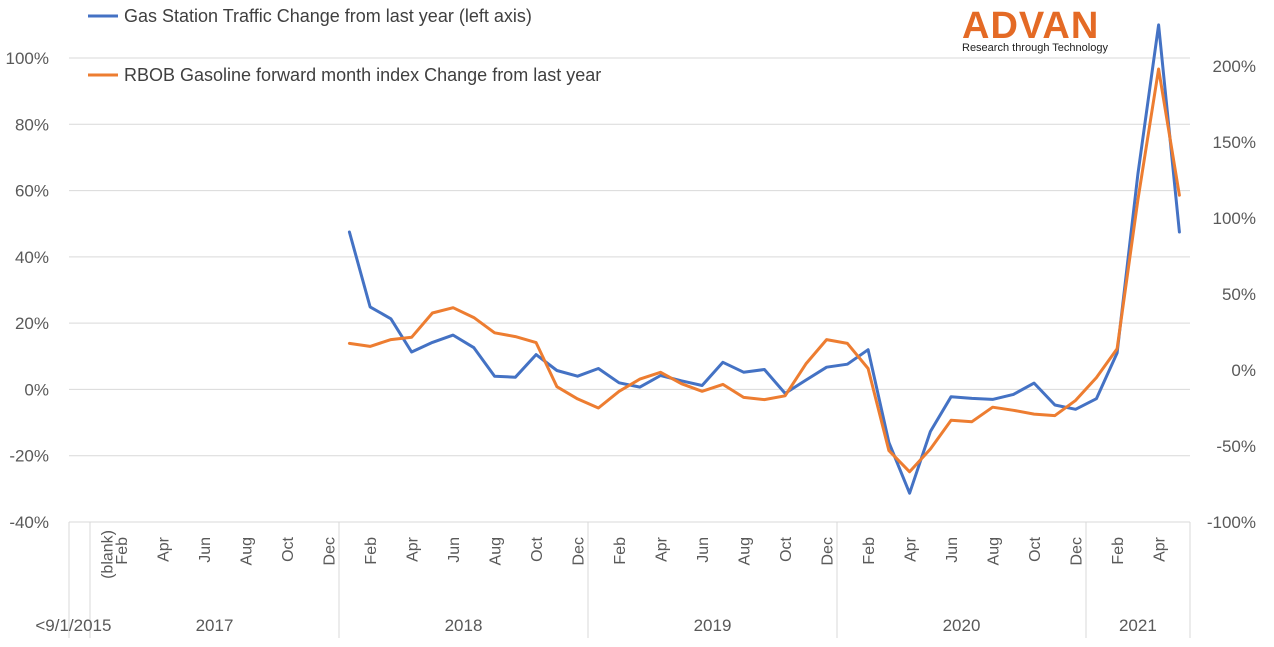 This screenshot has height=647, width=1274. Describe the element at coordinates (29, 522) in the screenshot. I see `left-tick-label: -40%` at that location.